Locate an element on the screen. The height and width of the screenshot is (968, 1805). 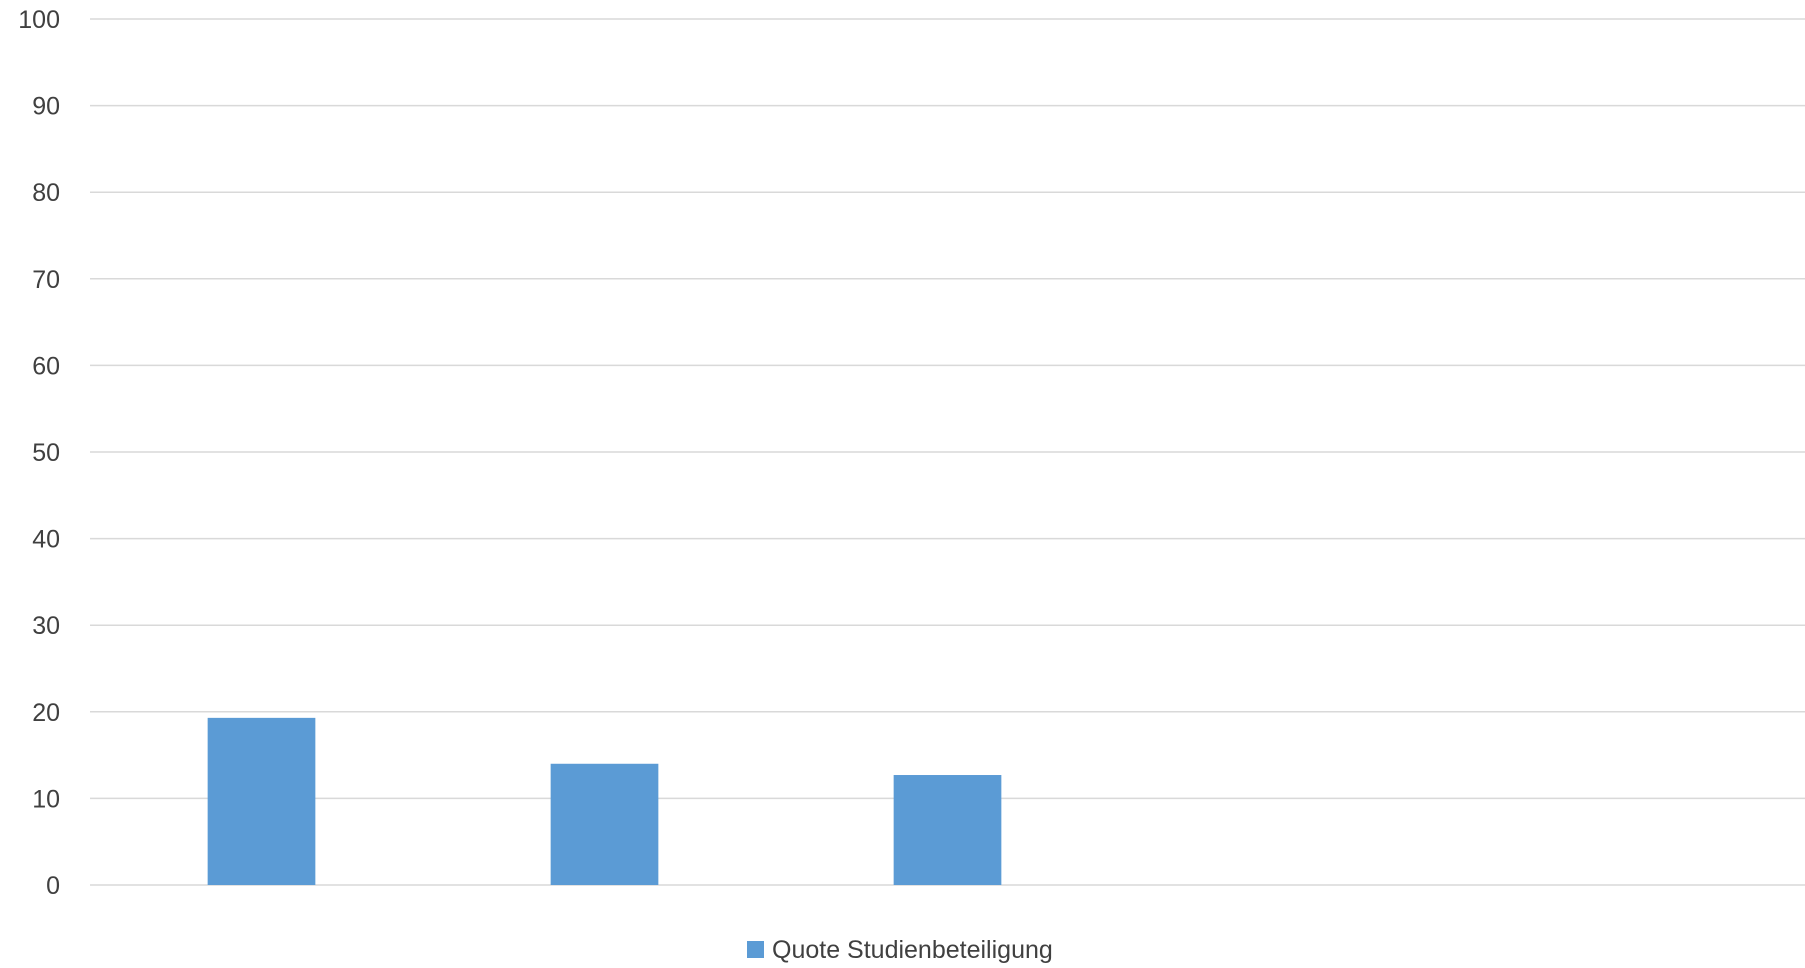
y-tick-label: 100 is located at coordinates (39, 20).